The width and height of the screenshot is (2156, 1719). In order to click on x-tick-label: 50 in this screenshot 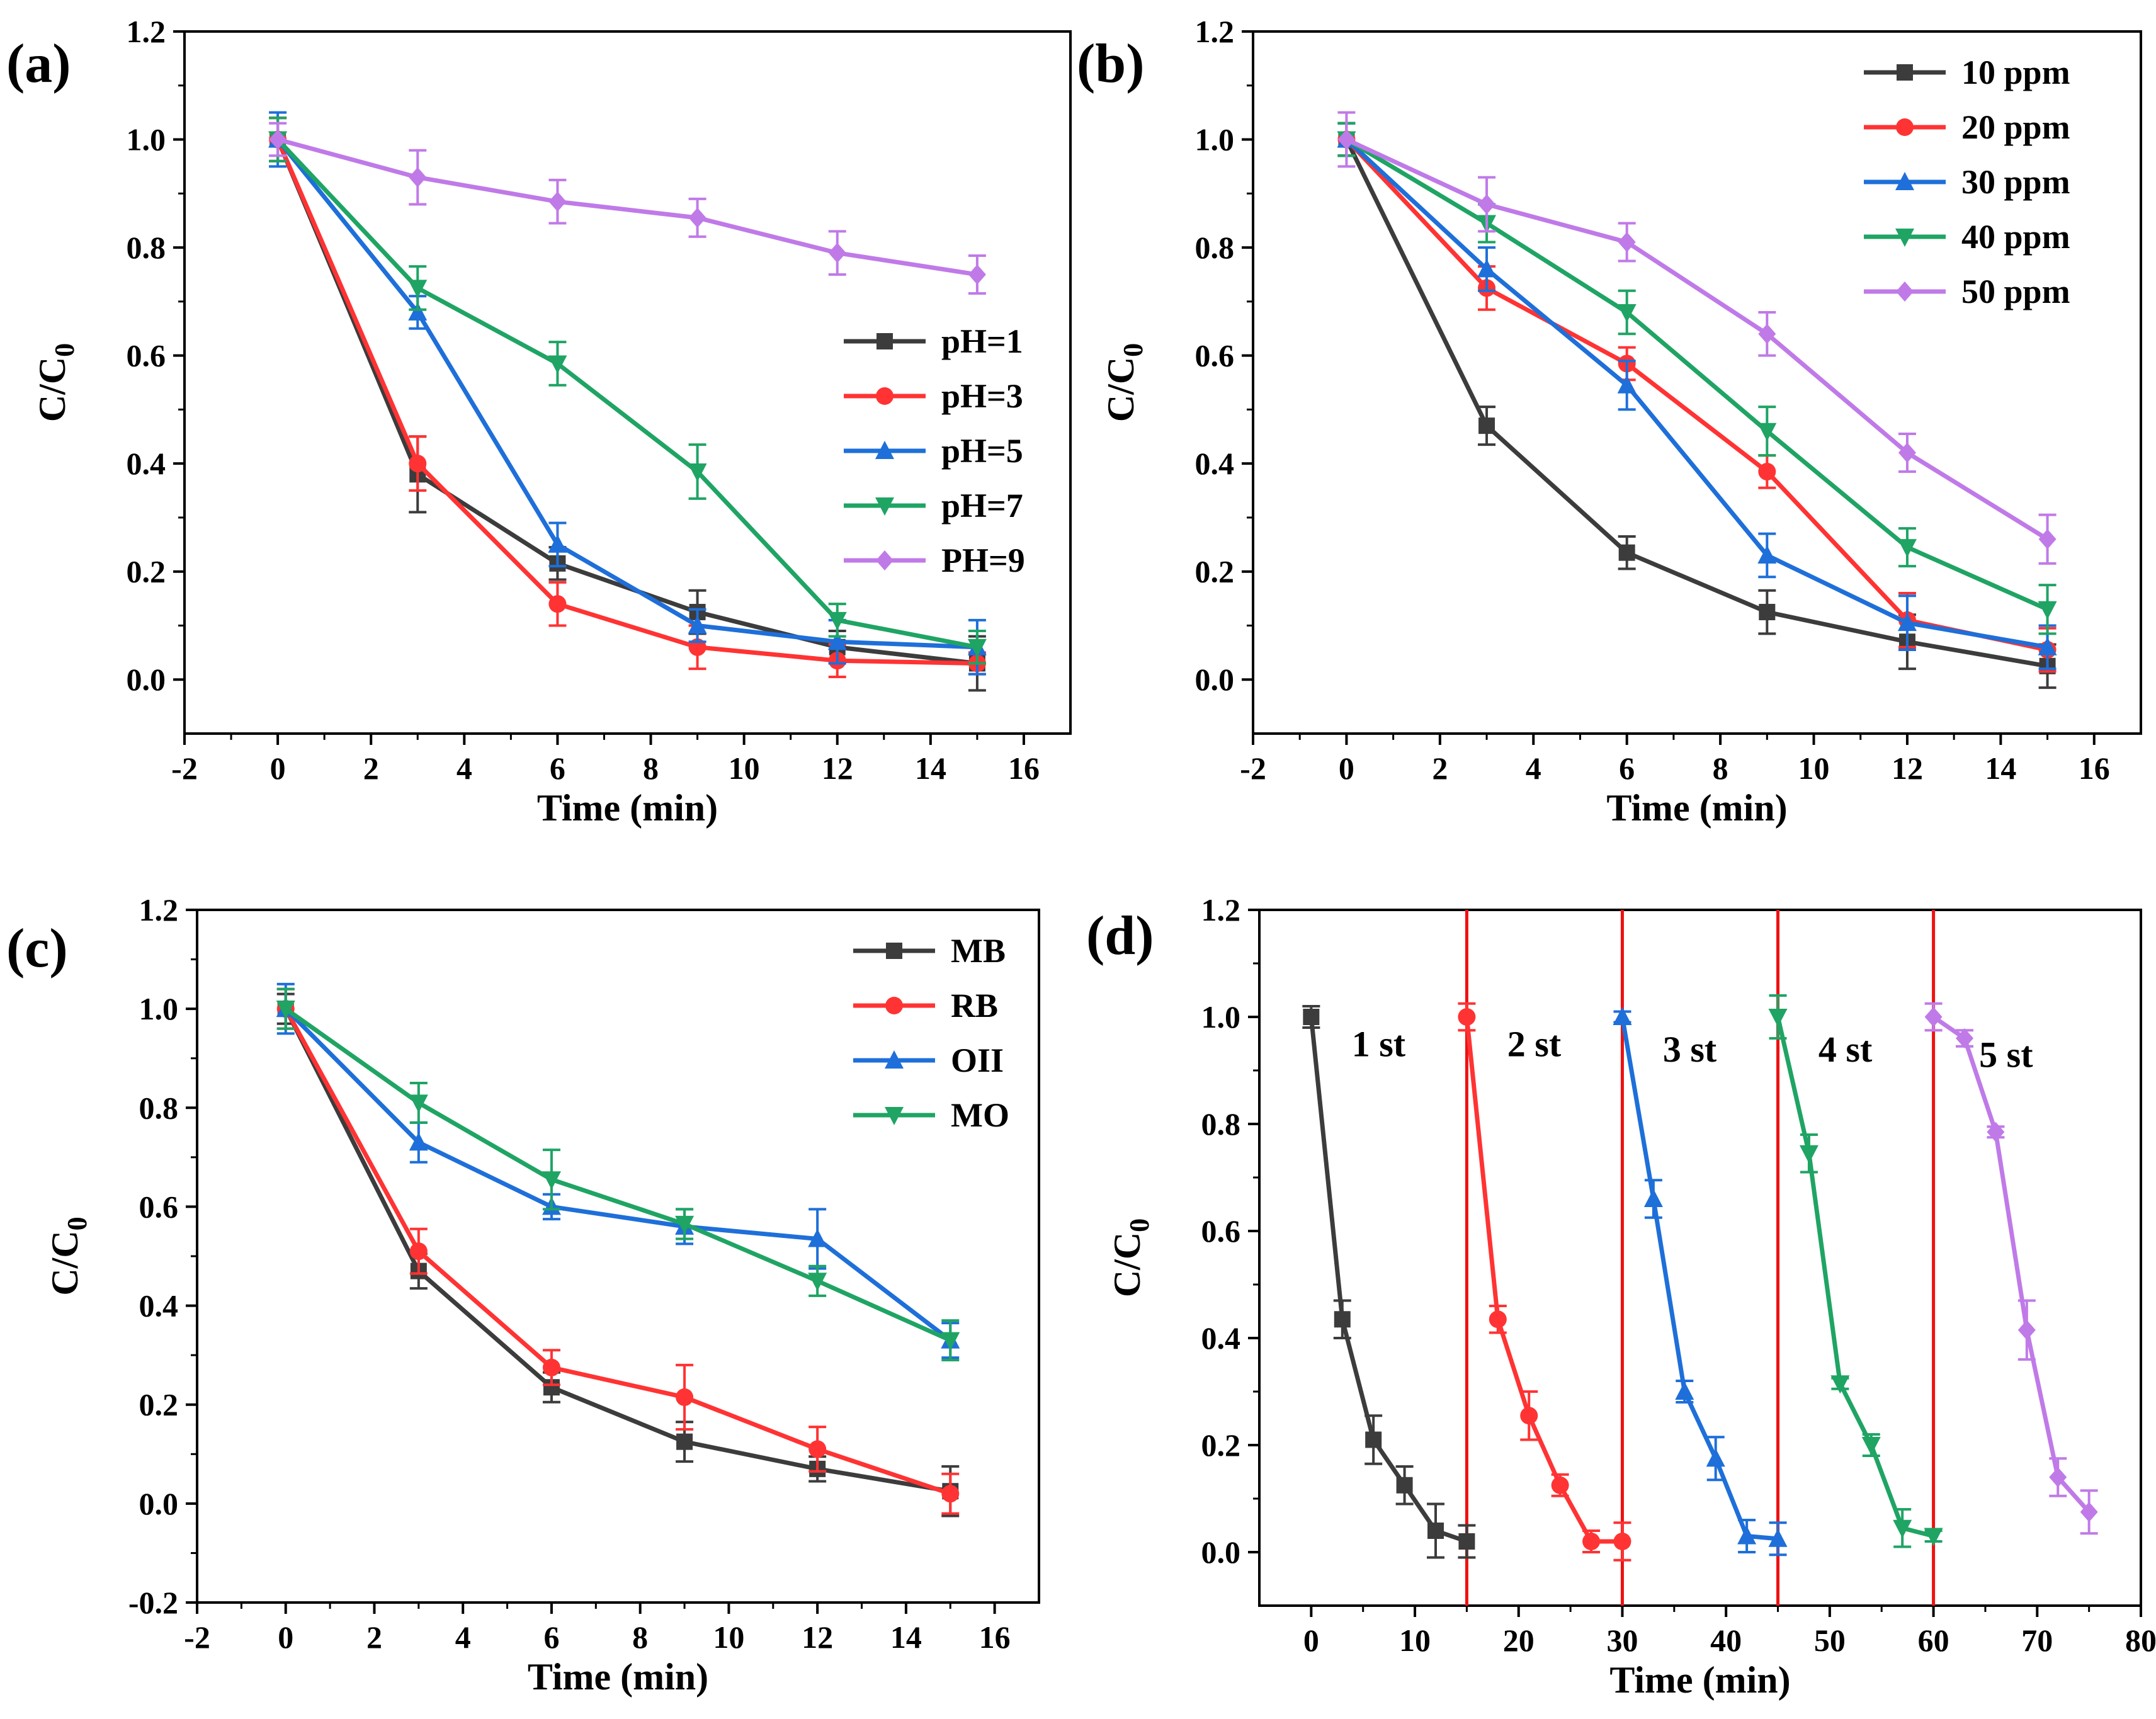, I will do `click(1830, 1640)`.